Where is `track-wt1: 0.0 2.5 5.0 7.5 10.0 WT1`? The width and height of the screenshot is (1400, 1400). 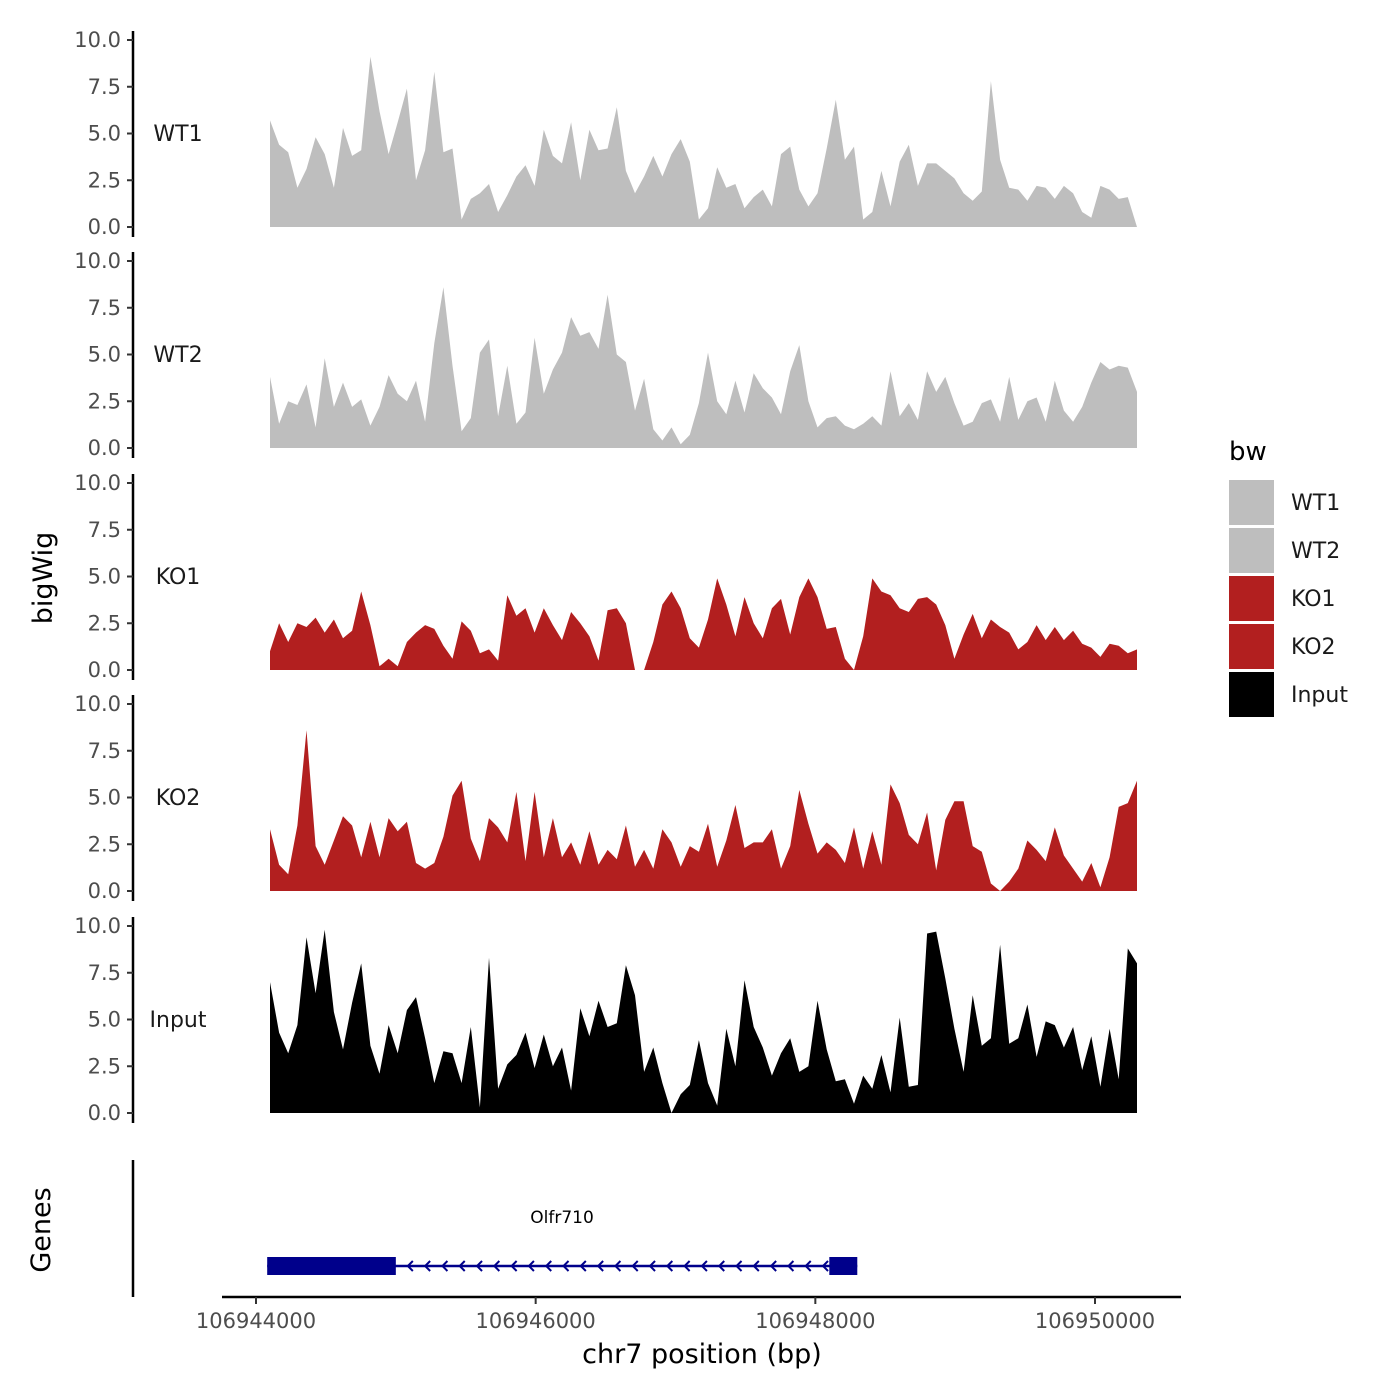
track-wt1: 0.0 2.5 5.0 7.5 10.0 WT1 is located at coordinates (605, 133).